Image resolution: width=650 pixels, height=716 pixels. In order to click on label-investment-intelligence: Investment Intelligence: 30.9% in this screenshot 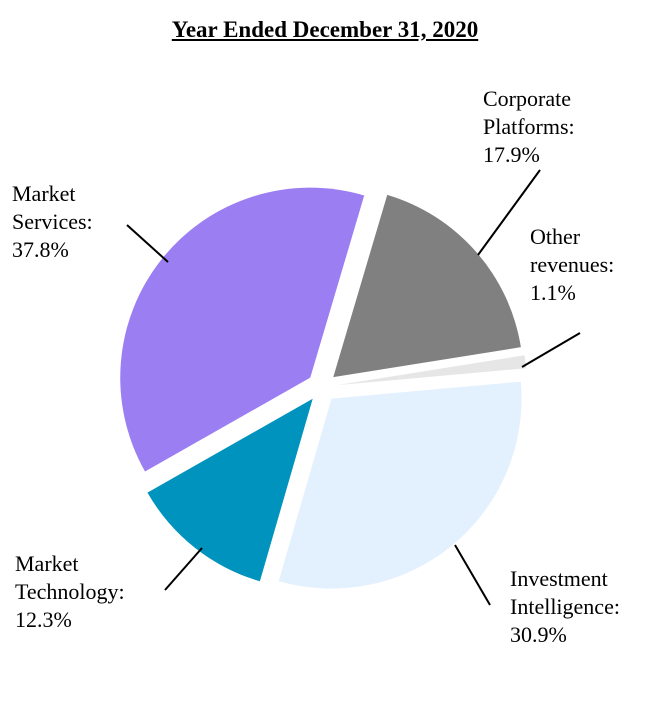, I will do `click(565, 606)`.